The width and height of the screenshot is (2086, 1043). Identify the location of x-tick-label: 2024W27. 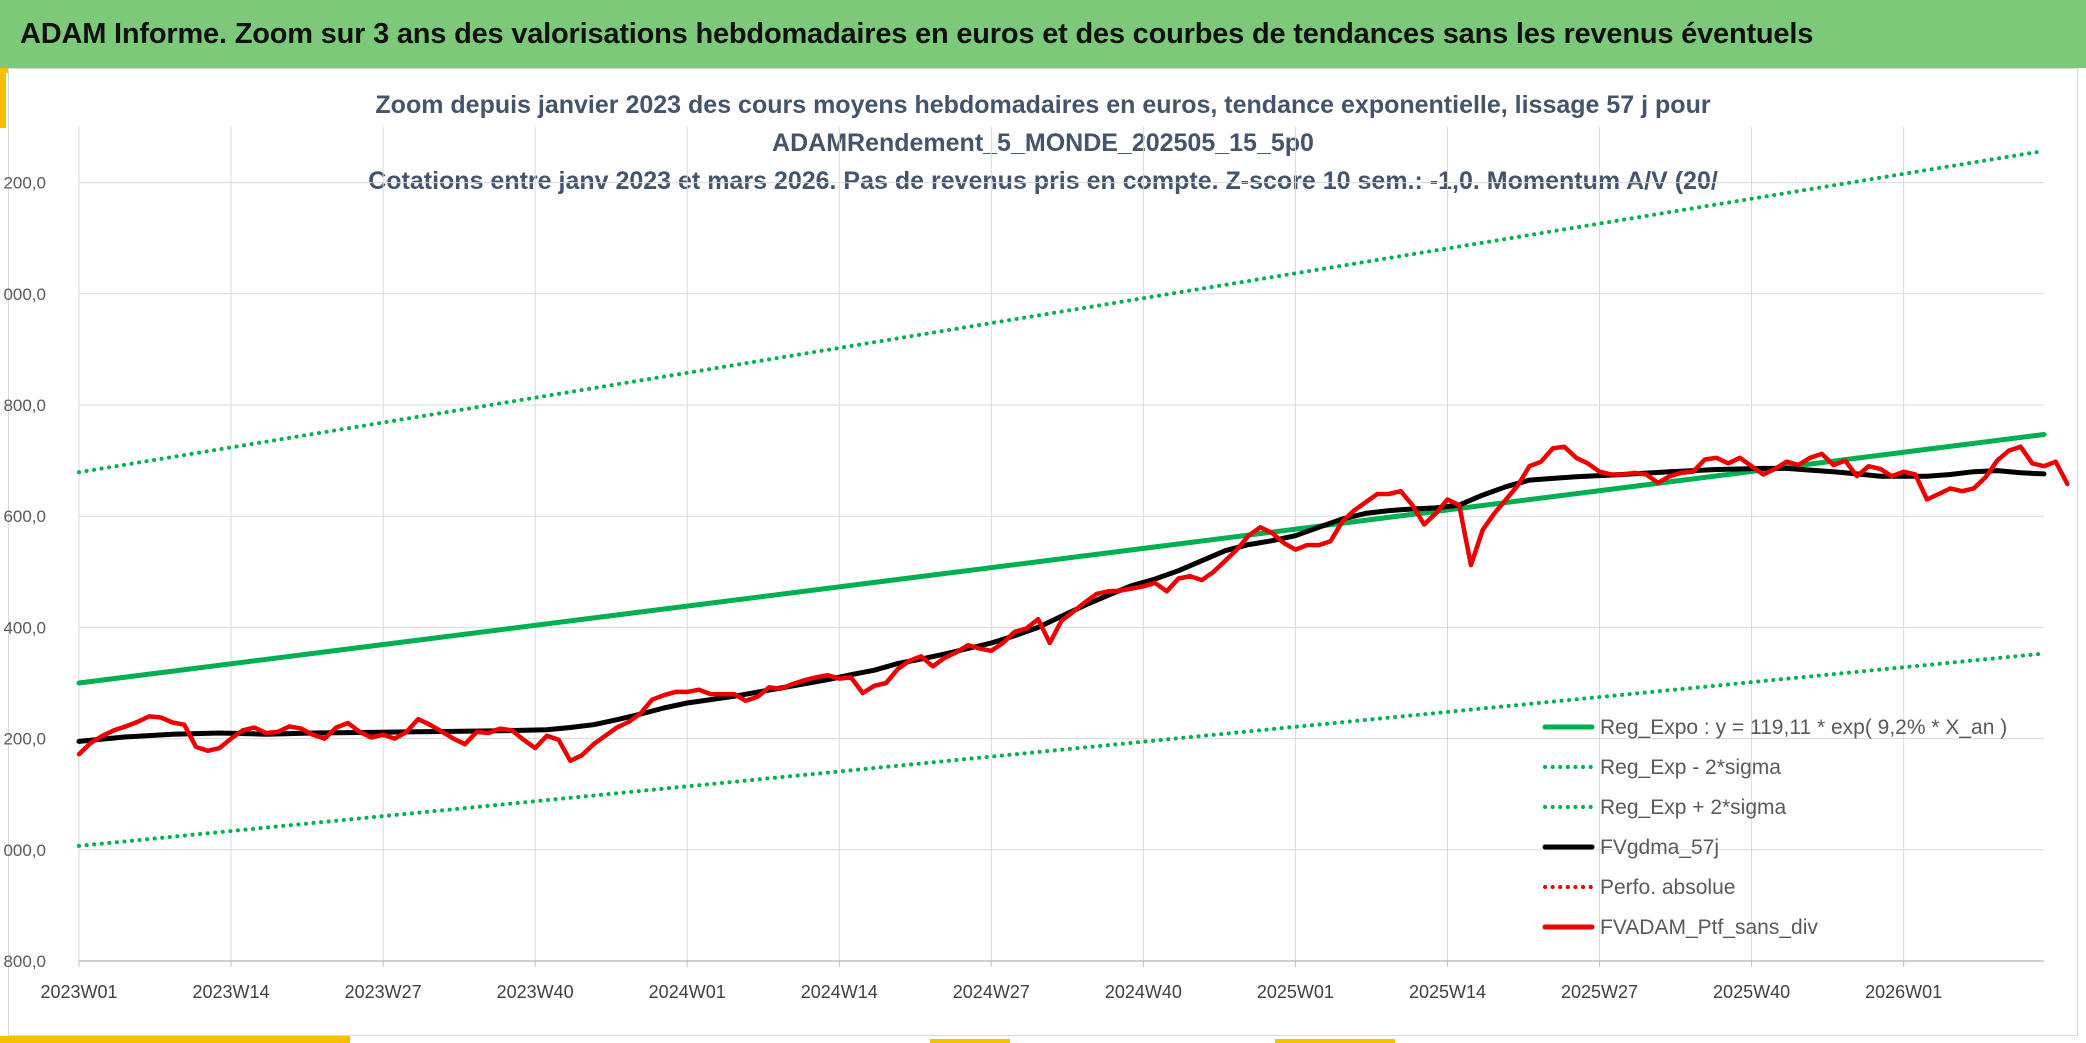
(991, 992).